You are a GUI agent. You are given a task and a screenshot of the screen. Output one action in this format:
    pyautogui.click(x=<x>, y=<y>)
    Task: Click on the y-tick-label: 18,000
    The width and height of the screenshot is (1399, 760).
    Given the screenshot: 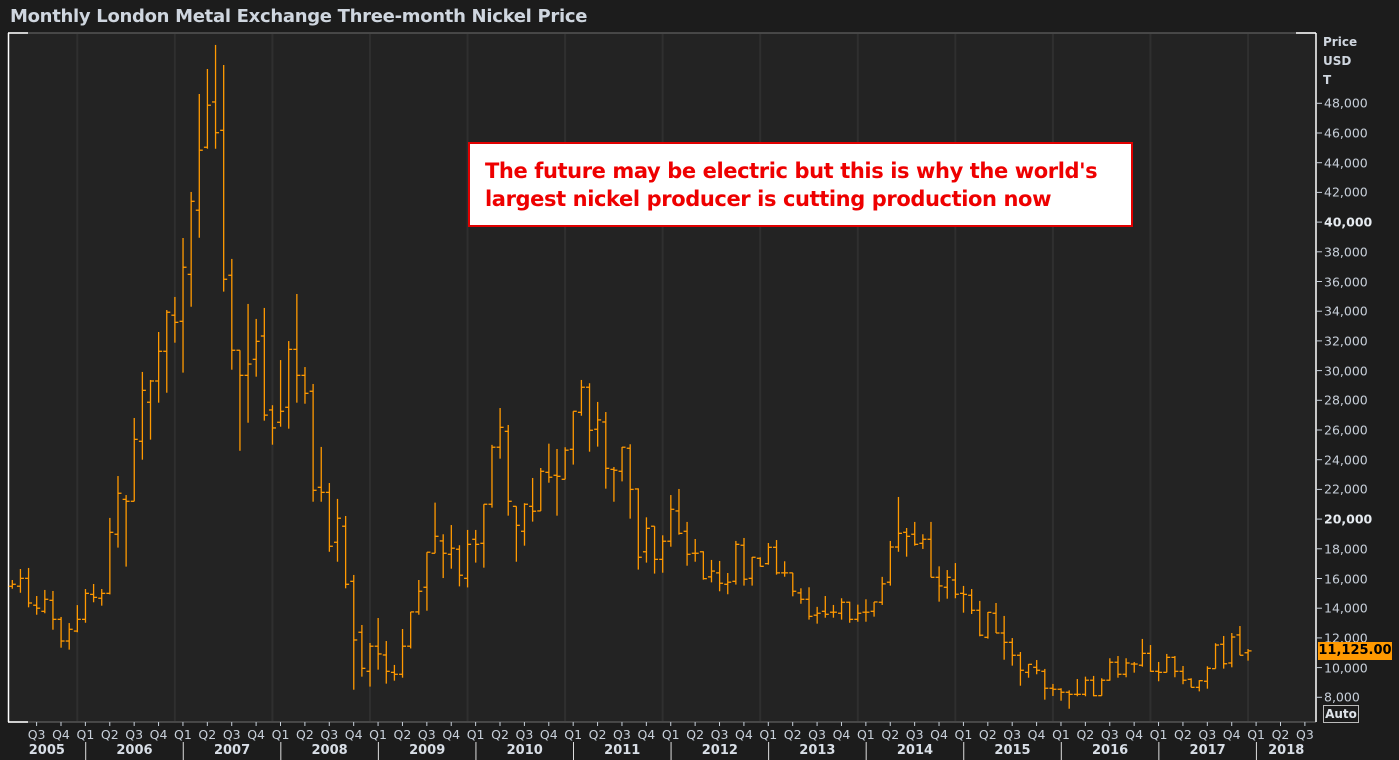 What is the action you would take?
    pyautogui.click(x=1346, y=549)
    